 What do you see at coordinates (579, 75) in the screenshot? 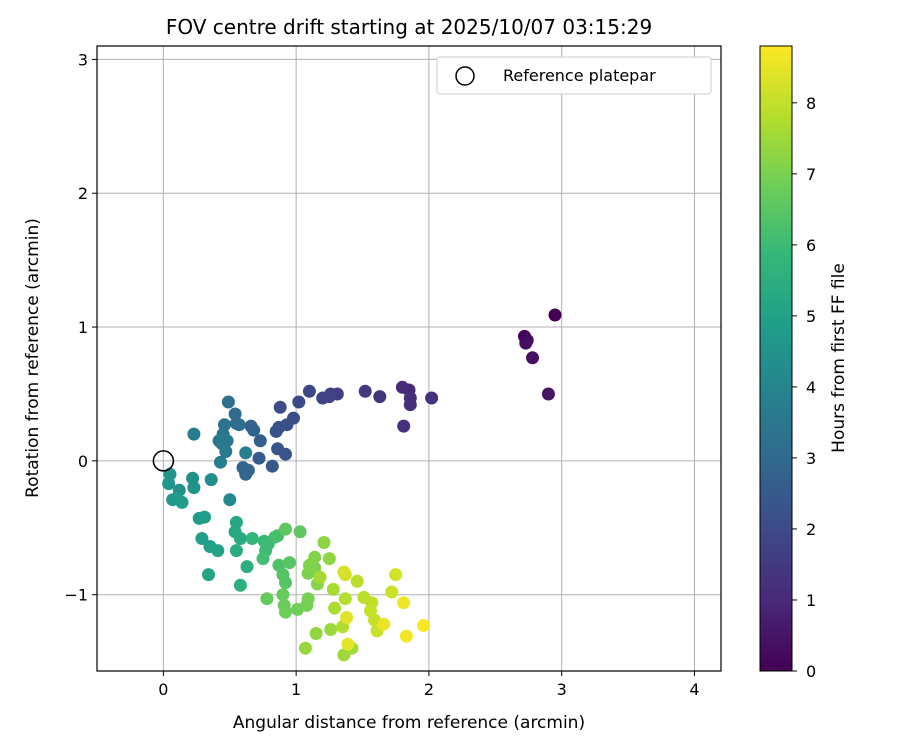
I see `legend-label: Reference platepar` at bounding box center [579, 75].